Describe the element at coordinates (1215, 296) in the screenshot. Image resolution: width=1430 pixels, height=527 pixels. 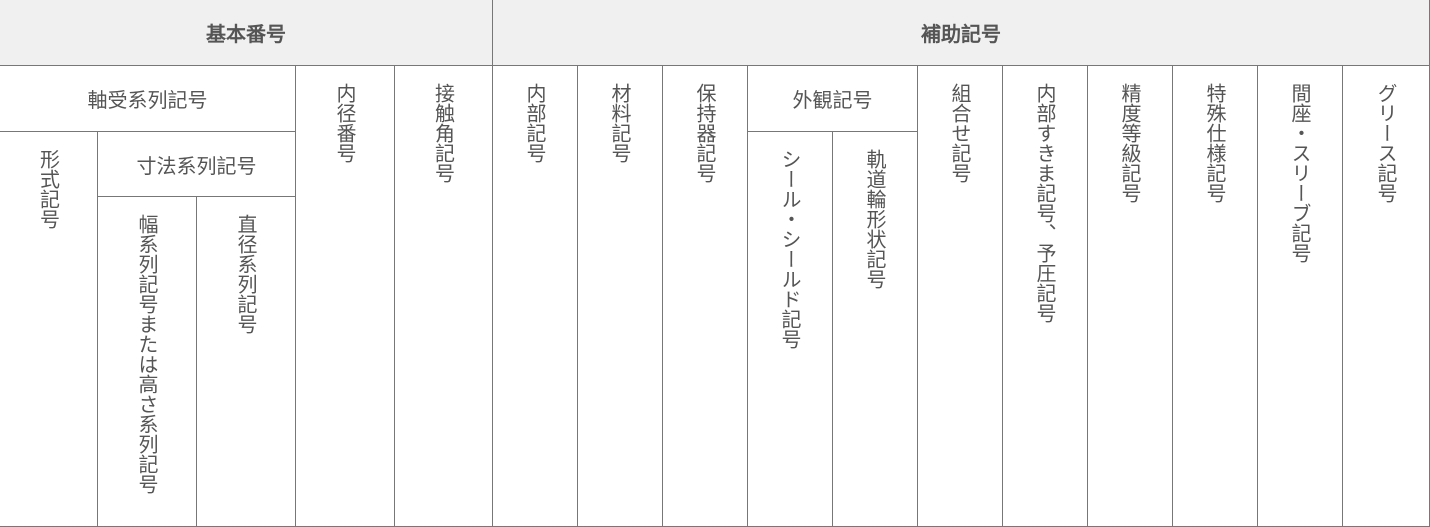
I see `cell-special-spec: 特殊仕様記号` at that location.